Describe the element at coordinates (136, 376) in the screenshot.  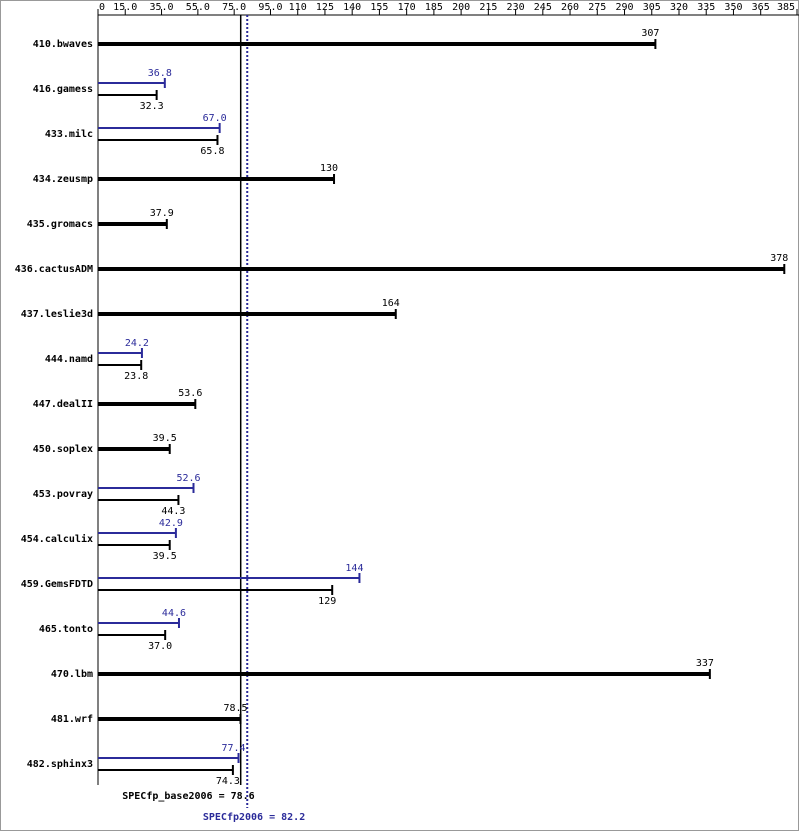
I see `value-label: 23.8` at that location.